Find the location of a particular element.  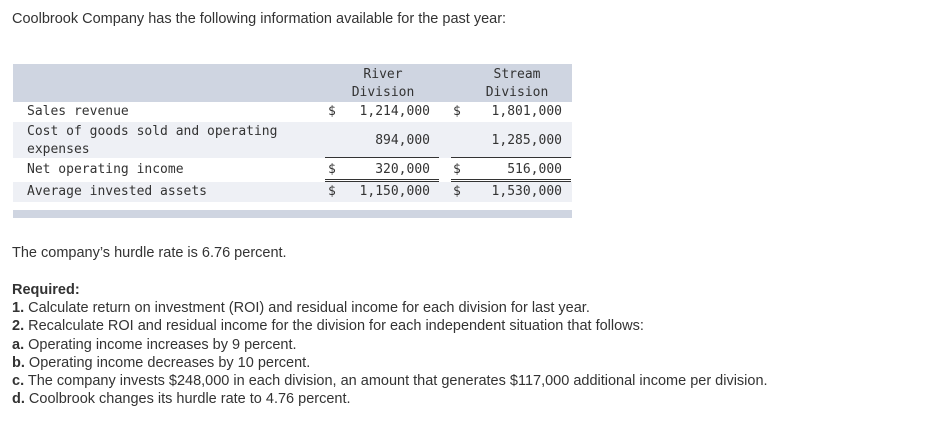

item-letter: d. is located at coordinates (18, 399).